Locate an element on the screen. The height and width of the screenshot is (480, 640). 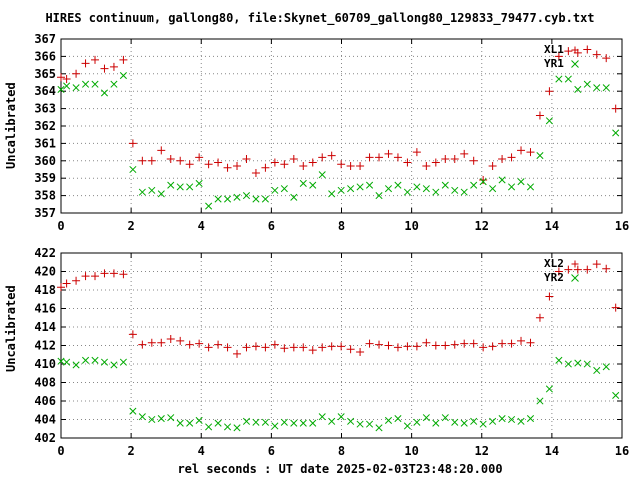
x-tick-label-top: 2 is located at coordinates (131, 226).